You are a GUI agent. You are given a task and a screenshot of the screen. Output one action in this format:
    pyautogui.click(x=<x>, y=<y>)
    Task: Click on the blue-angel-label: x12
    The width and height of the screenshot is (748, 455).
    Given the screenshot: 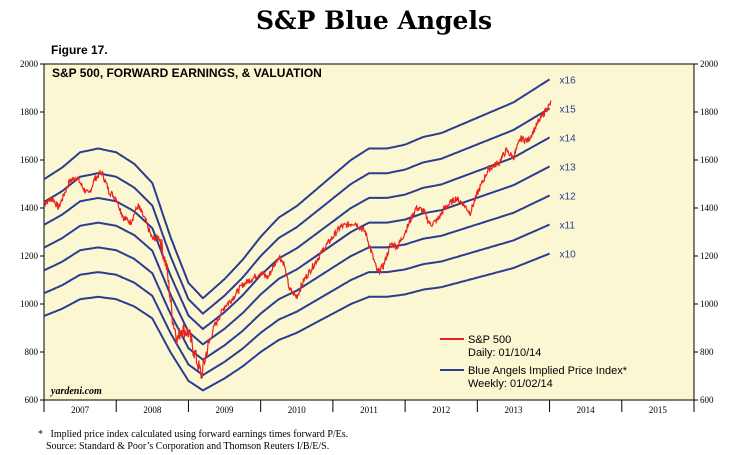 What is the action you would take?
    pyautogui.click(x=568, y=197)
    